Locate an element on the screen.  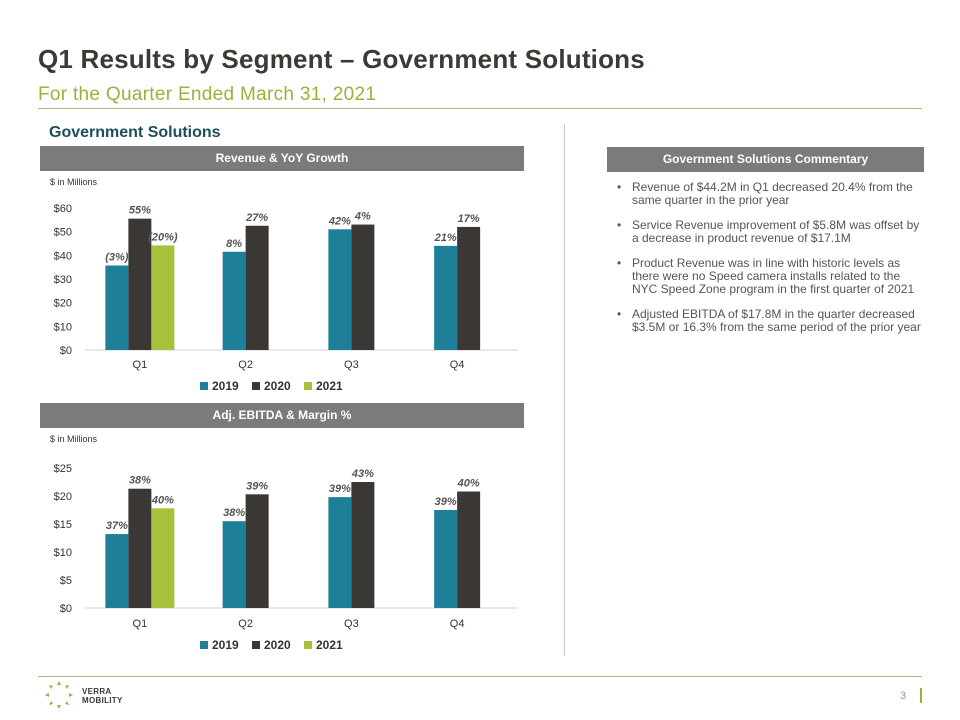
ebitda-y-tick-label: $5 is located at coordinates (66, 581).